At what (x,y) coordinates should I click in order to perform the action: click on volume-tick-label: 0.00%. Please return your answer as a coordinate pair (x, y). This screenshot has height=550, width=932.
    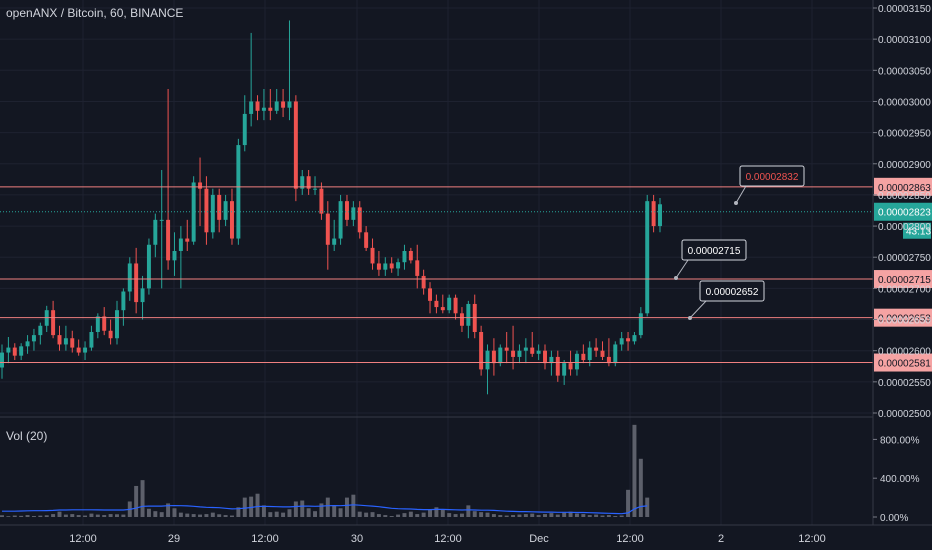
    Looking at the image, I should click on (894, 518).